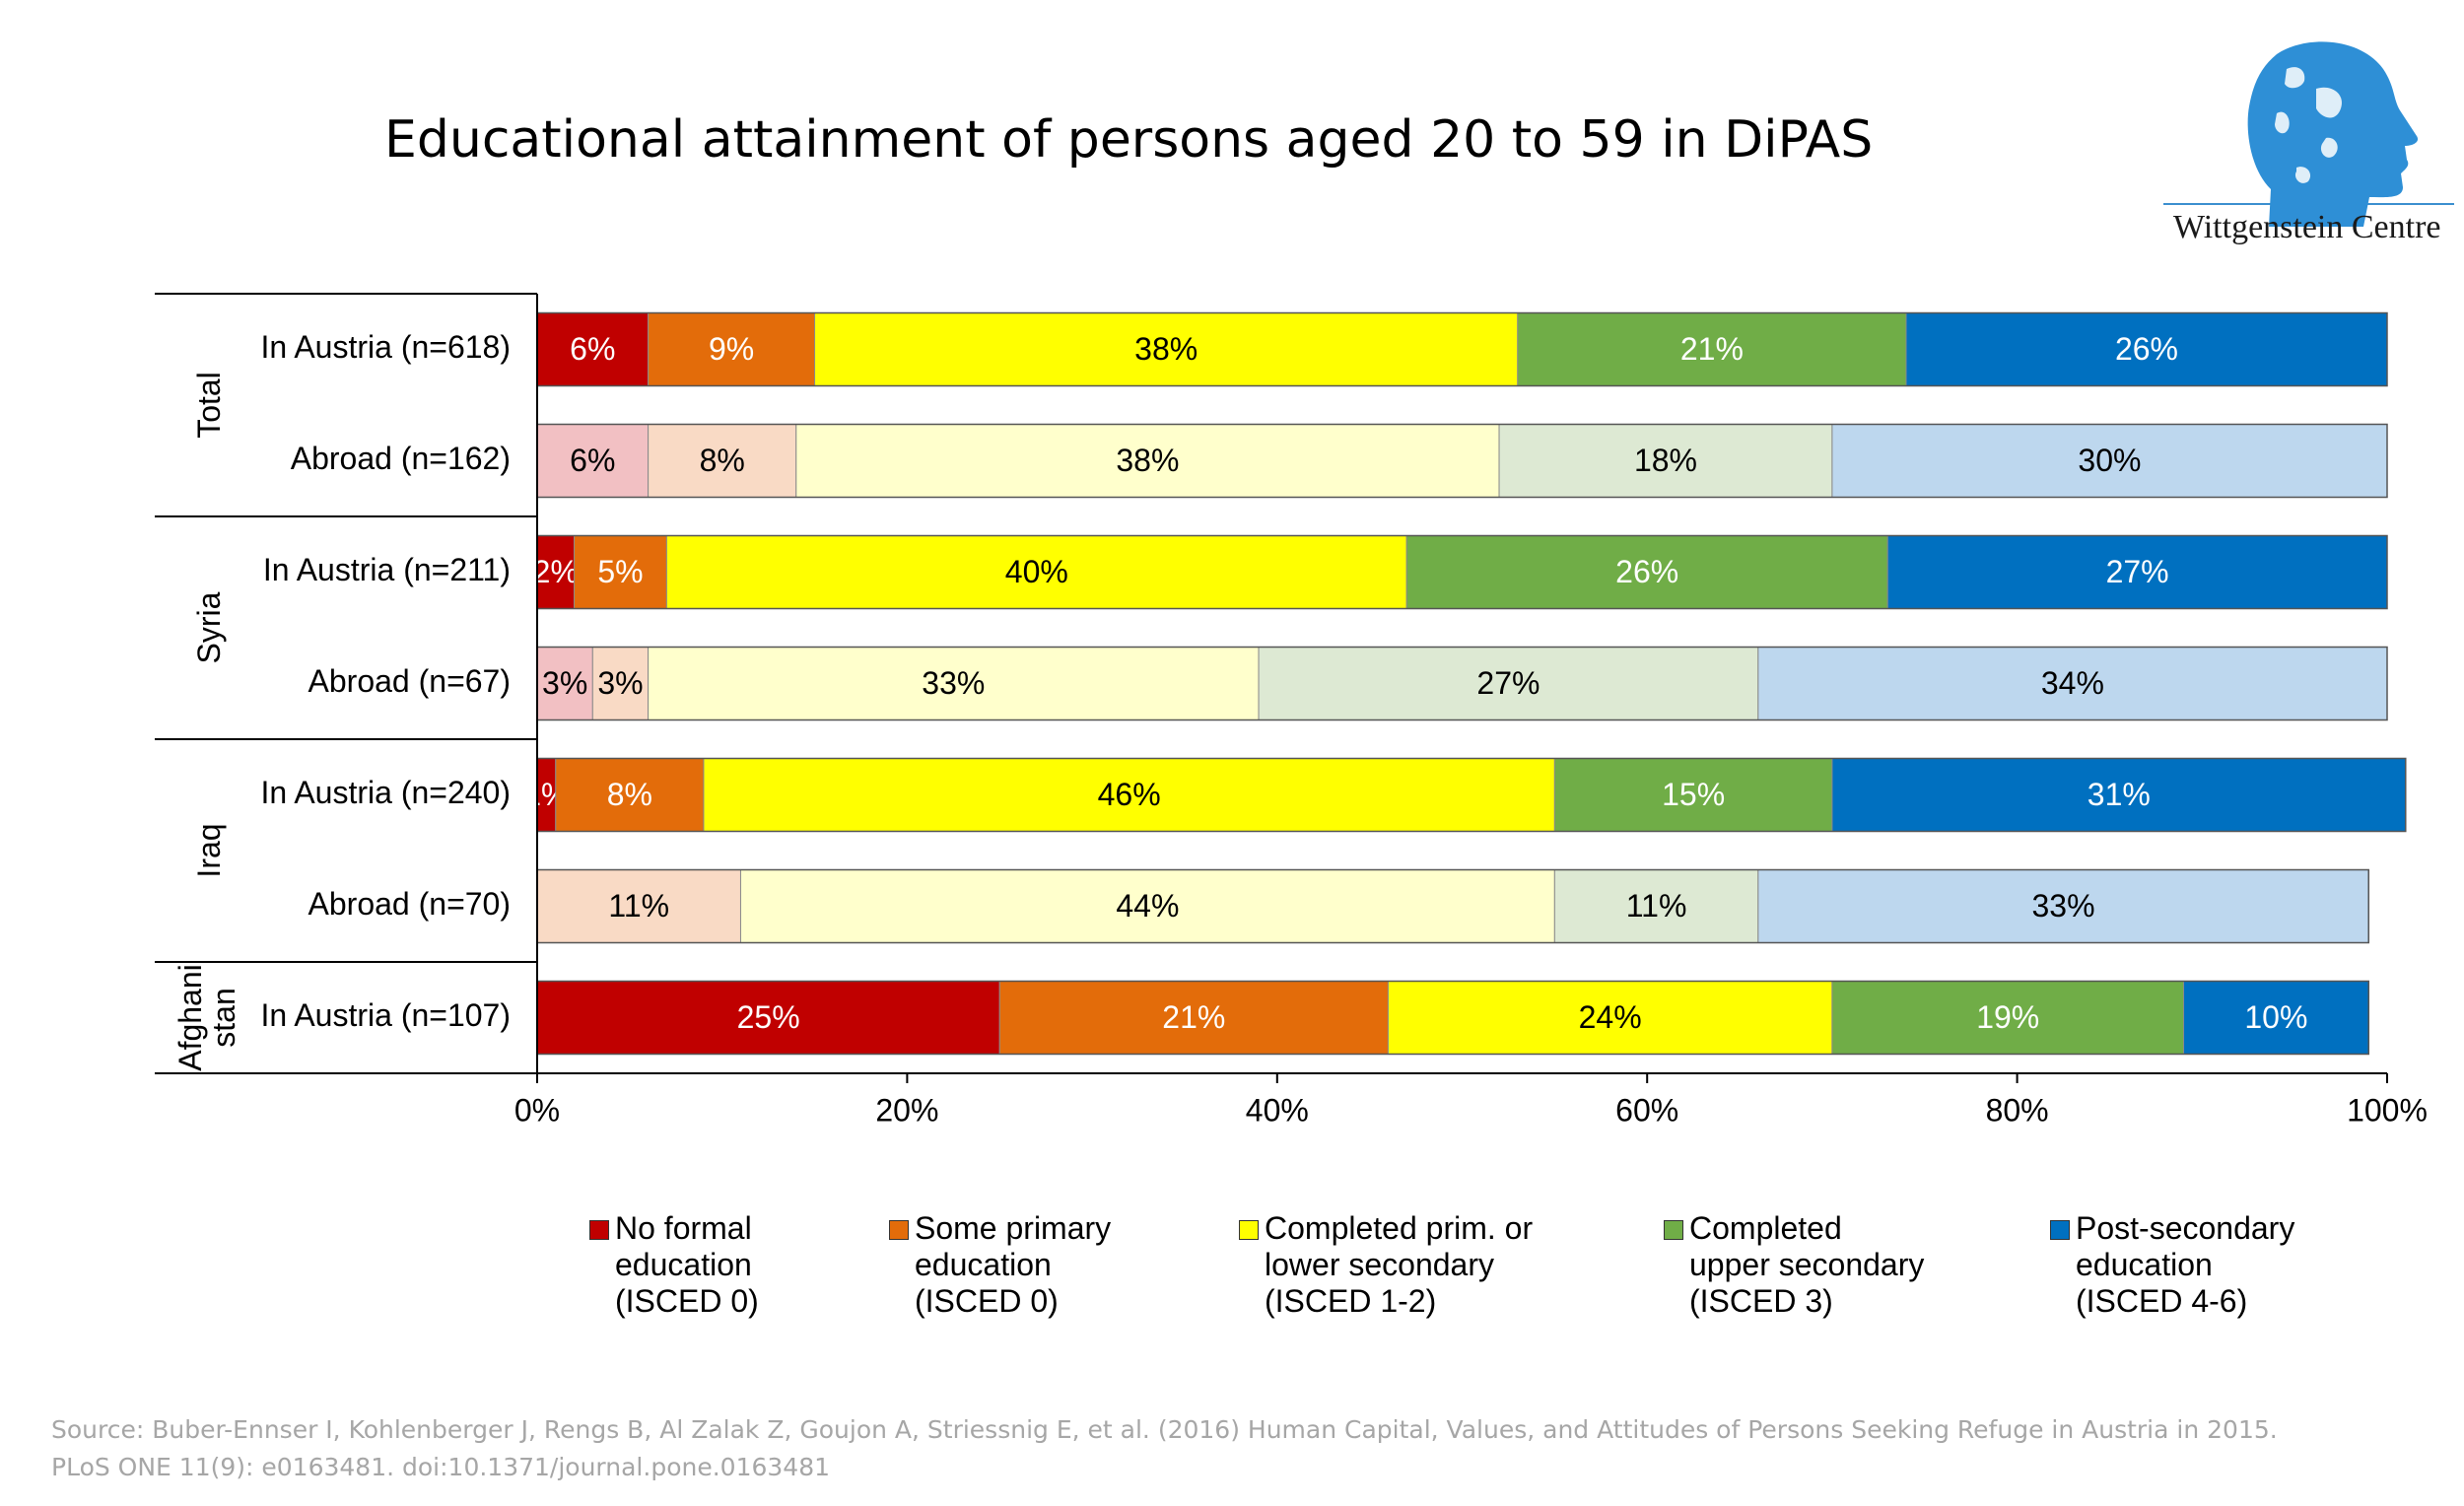  What do you see at coordinates (1147, 906) in the screenshot?
I see `data-label: 44%` at bounding box center [1147, 906].